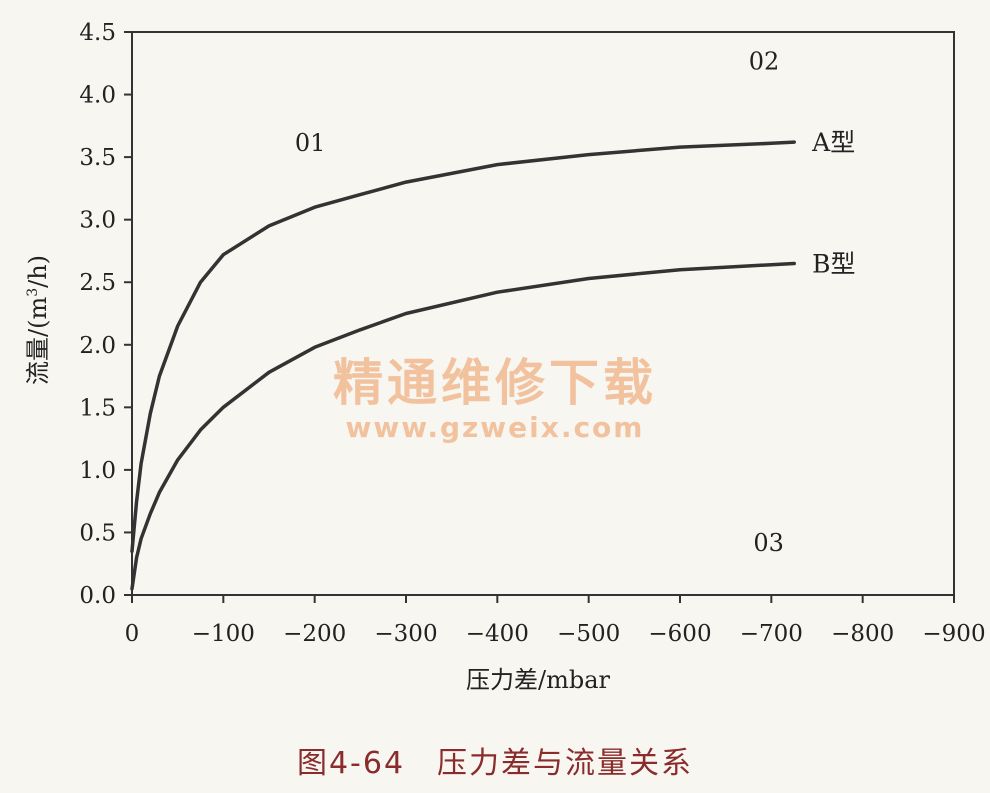 Image resolution: width=990 pixels, height=793 pixels. What do you see at coordinates (310, 143) in the screenshot?
I see `region-label: 01` at bounding box center [310, 143].